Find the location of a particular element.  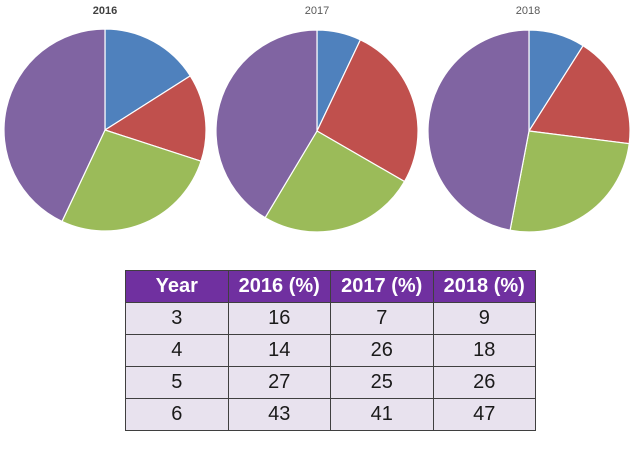

pie-2018 is located at coordinates (529, 131).